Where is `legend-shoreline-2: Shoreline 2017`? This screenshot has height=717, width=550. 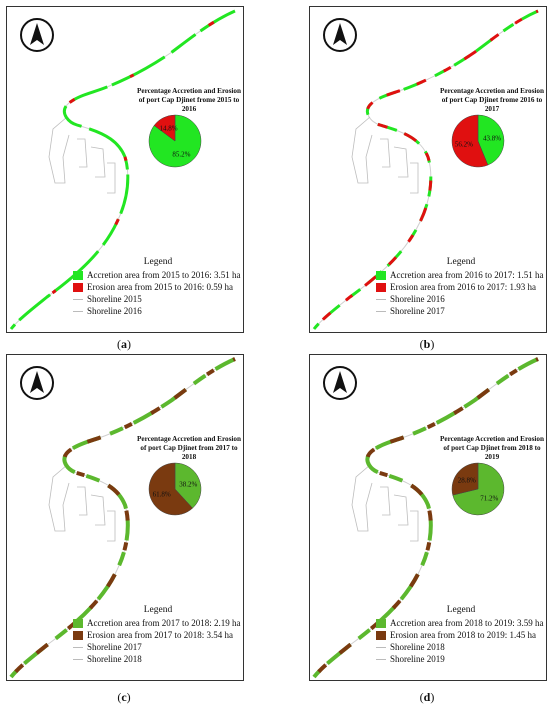
legend-shoreline-2: Shoreline 2017 is located at coordinates (461, 312).